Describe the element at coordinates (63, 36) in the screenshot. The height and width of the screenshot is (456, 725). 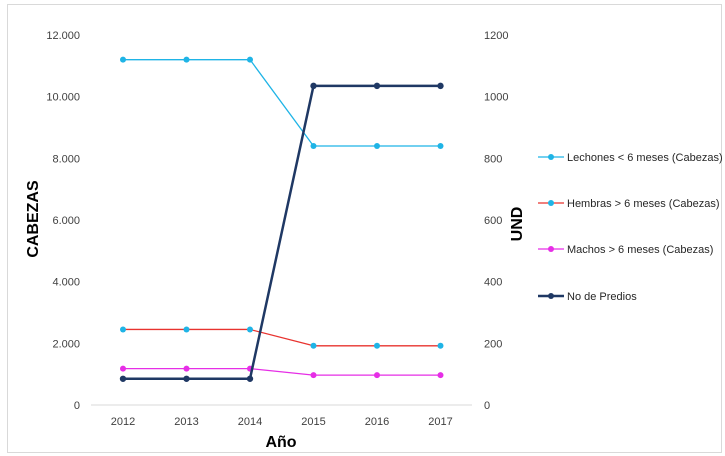
I see `left-axis-tick-label: 12.000` at that location.